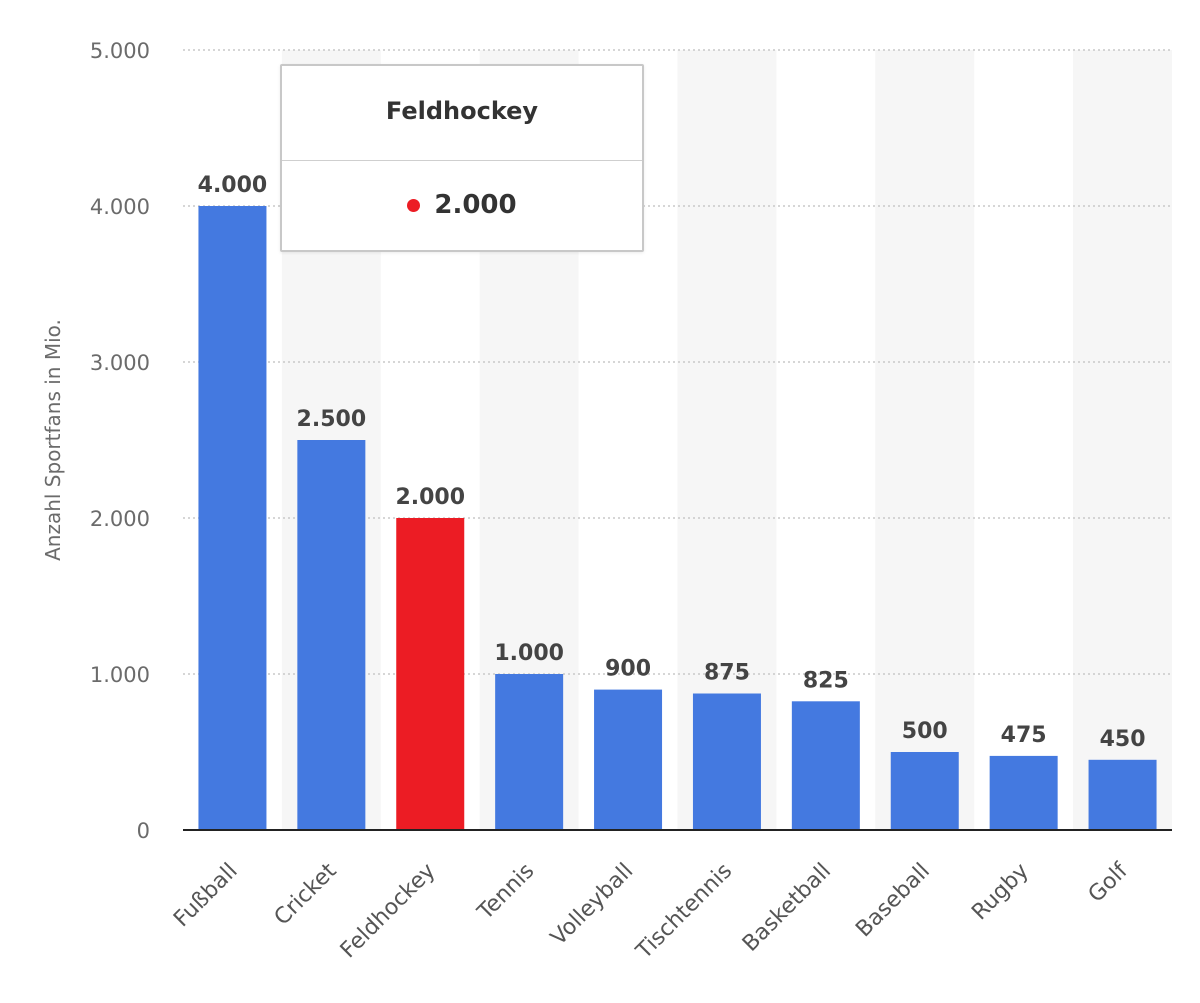 Image resolution: width=1200 pixels, height=1003 pixels. What do you see at coordinates (529, 653) in the screenshot?
I see `data-label-3: 1.000` at bounding box center [529, 653].